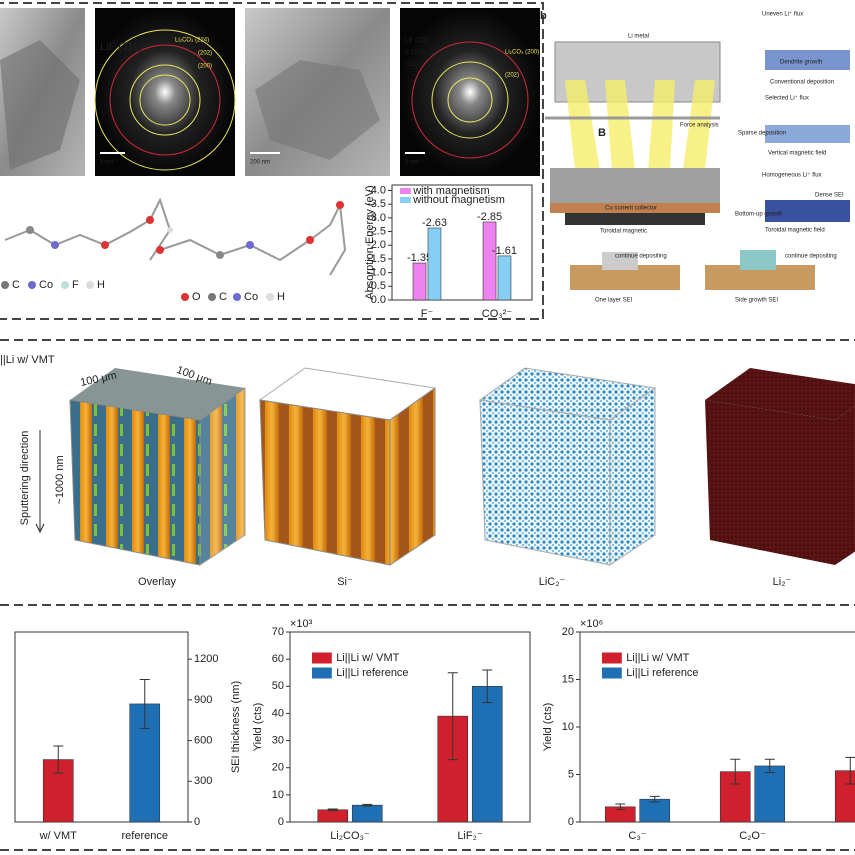 This screenshot has width=855, height=855. Describe the element at coordinates (756, 301) in the screenshot. I see `step-label: Side growth SEI` at that location.